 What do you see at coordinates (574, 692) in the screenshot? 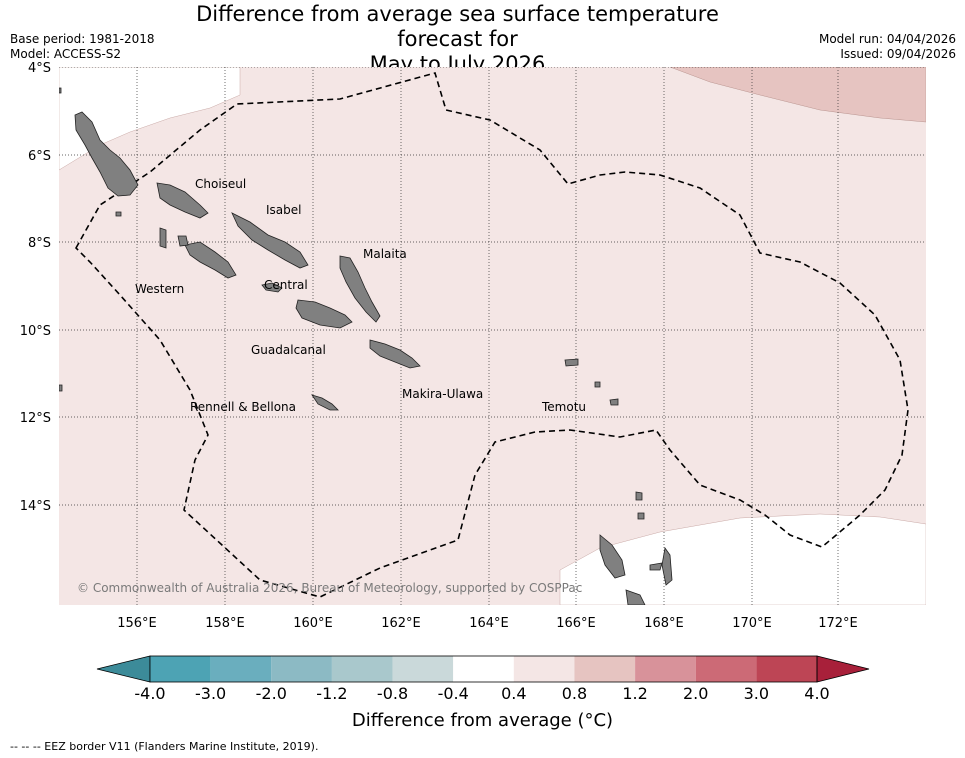
I see `colorbar-tick-label: 0.8` at bounding box center [574, 692].